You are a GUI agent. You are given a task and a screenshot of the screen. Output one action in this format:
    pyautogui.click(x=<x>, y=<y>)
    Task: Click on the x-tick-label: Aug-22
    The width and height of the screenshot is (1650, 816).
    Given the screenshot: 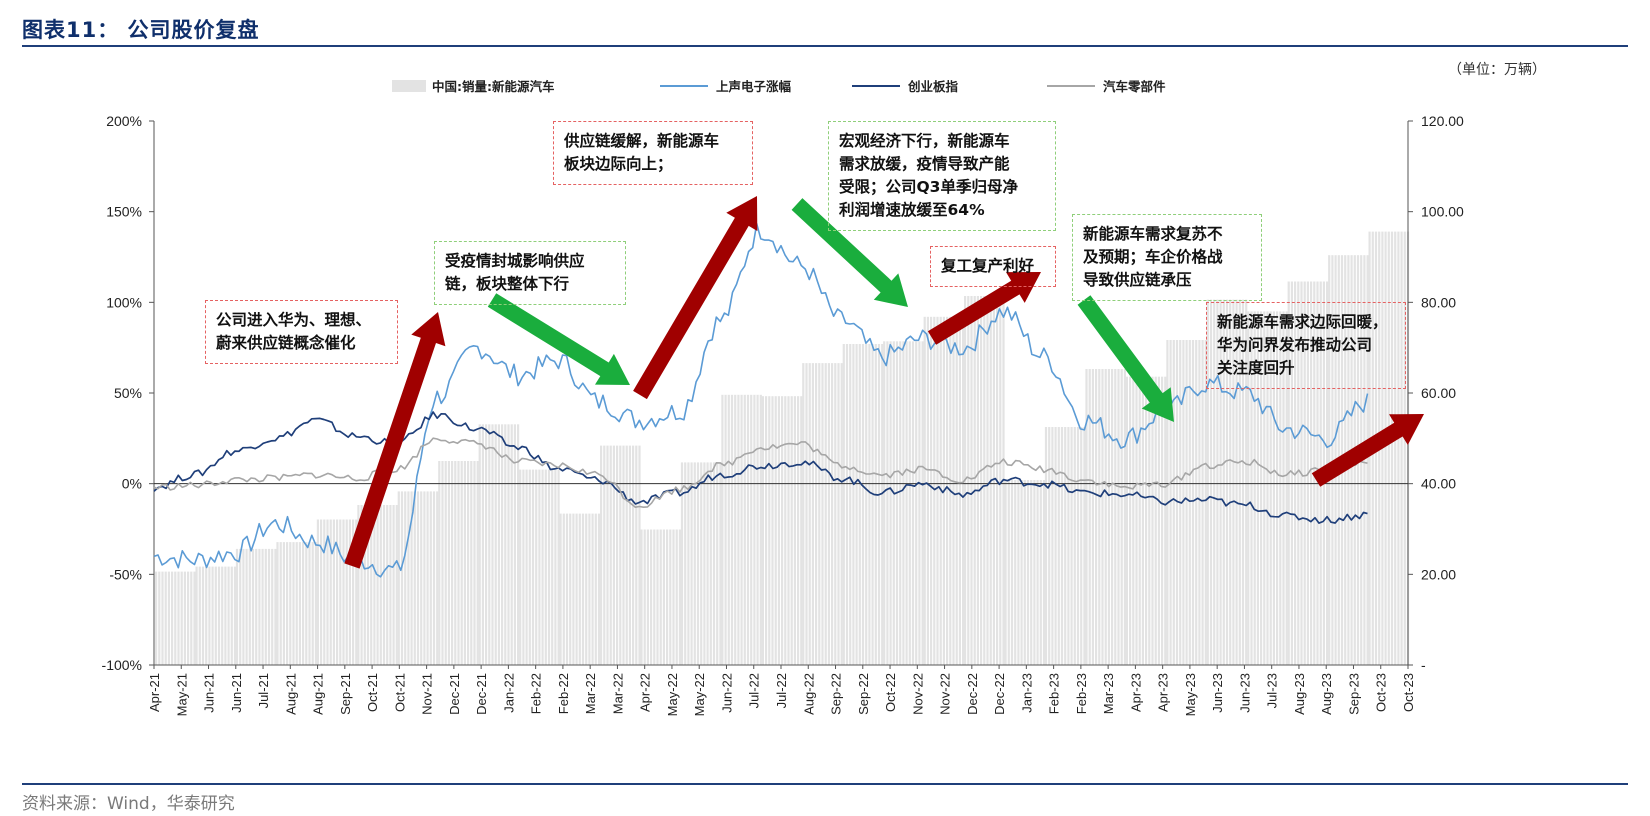 What is the action you would take?
    pyautogui.click(x=808, y=694)
    